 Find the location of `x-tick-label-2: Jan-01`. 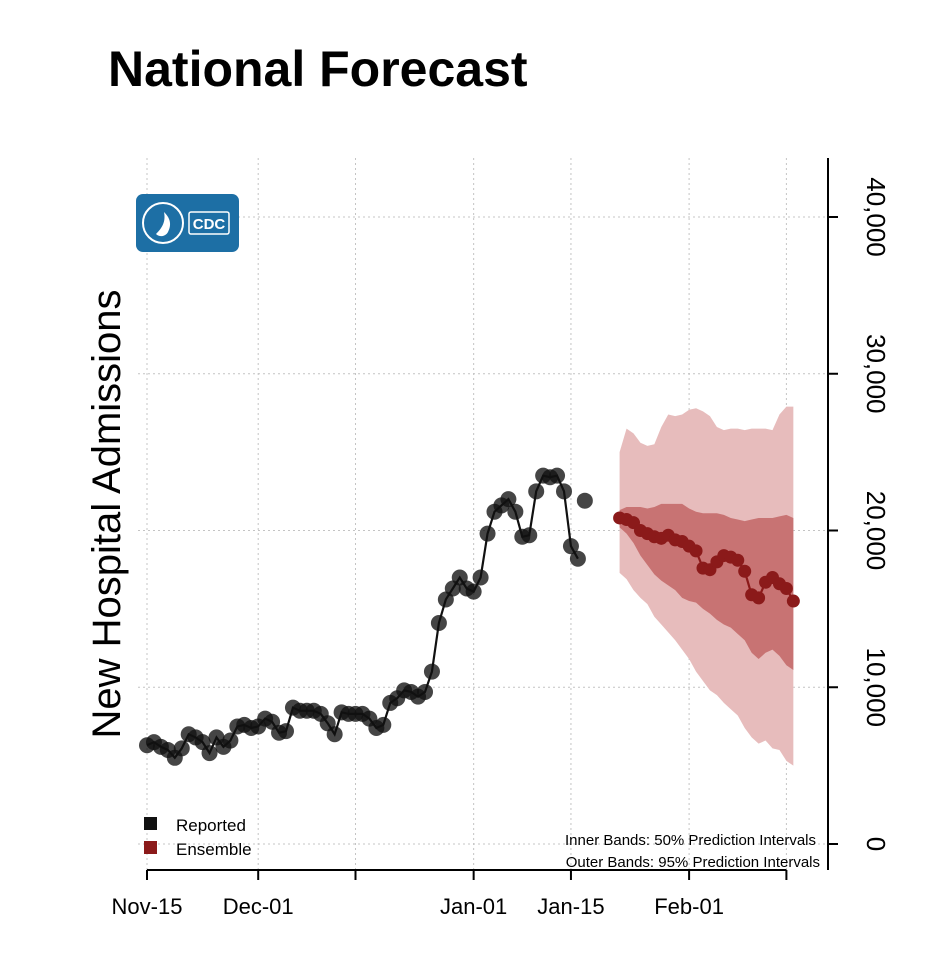

x-tick-label-2: Jan-01 is located at coordinates (473, 906).